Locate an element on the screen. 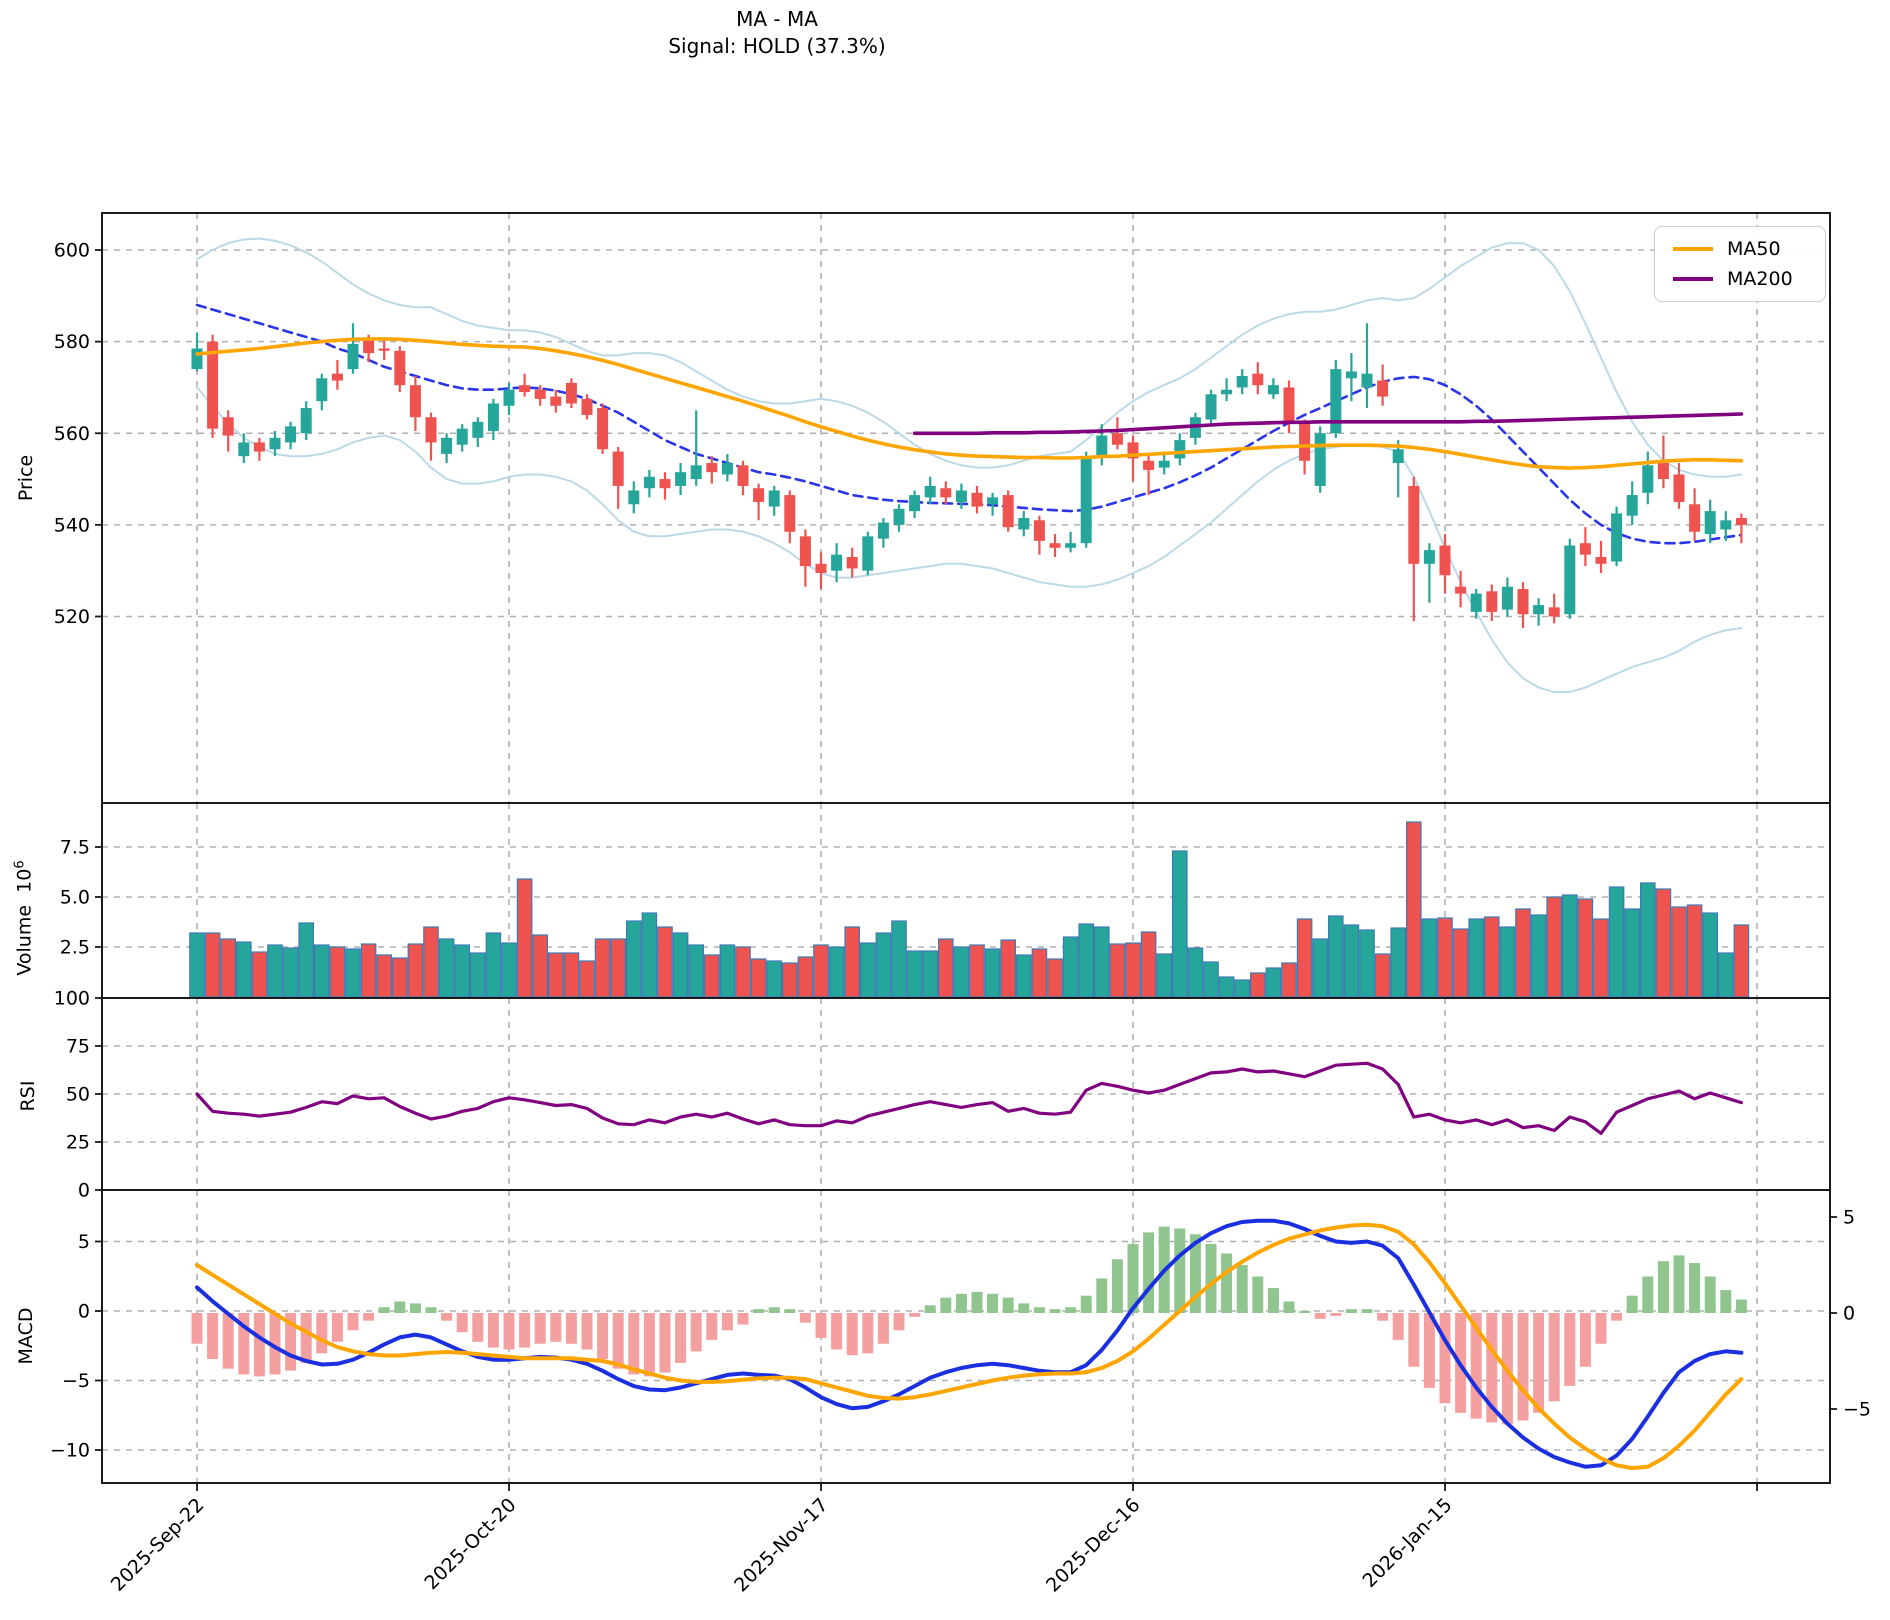 The image size is (1890, 1620). svg-text: 2025-Nov-17 is located at coordinates (781, 1545).